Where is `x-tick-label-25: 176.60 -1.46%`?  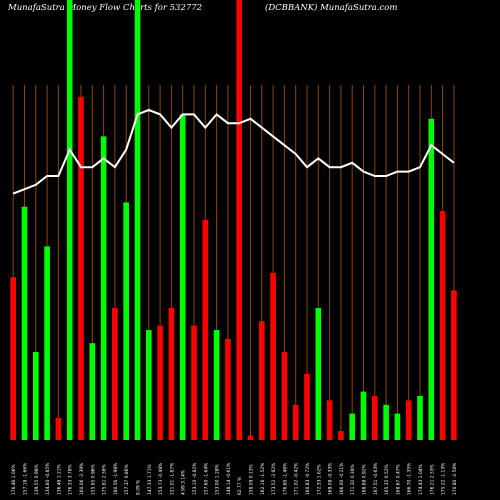 x-tick-label-25: 176.60 -1.46% is located at coordinates (285, 479).